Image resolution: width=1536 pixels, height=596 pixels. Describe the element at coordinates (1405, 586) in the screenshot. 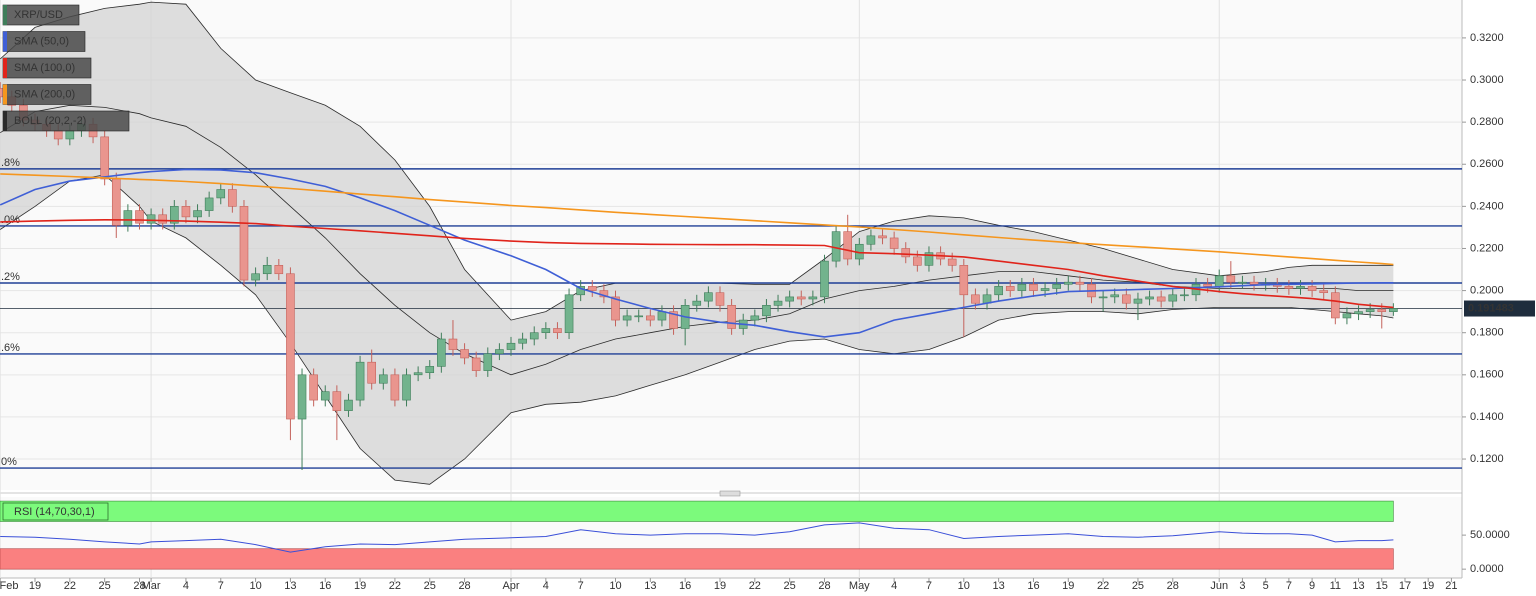

I see `x-tick-label: 17` at that location.